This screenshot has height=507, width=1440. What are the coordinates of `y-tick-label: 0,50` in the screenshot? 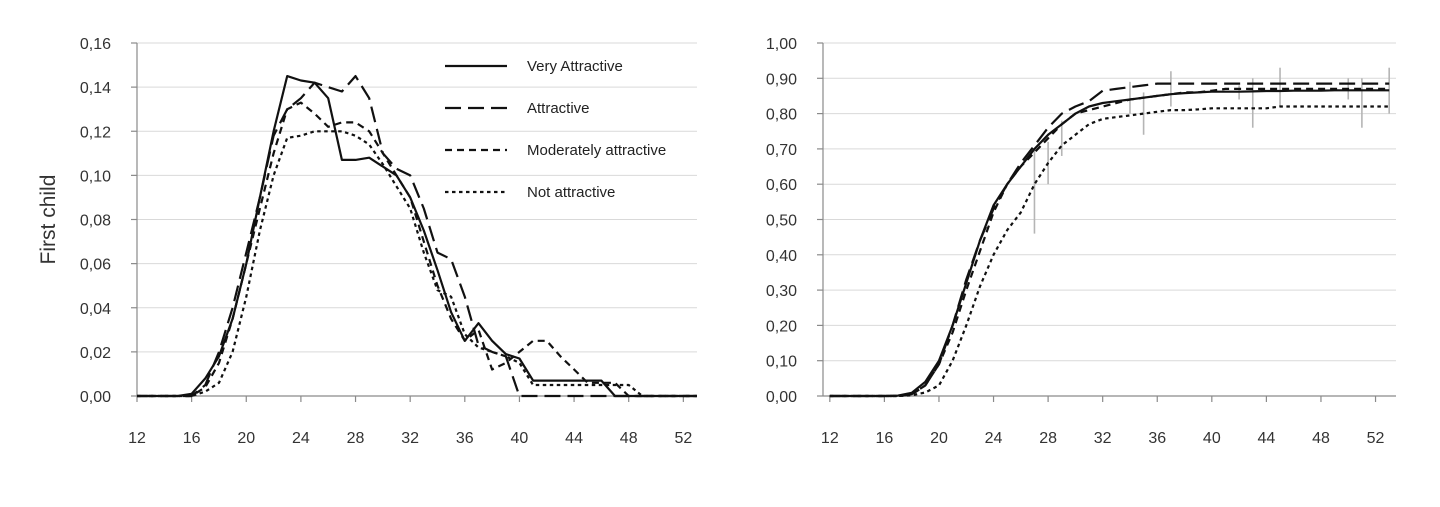 It's located at (781, 221).